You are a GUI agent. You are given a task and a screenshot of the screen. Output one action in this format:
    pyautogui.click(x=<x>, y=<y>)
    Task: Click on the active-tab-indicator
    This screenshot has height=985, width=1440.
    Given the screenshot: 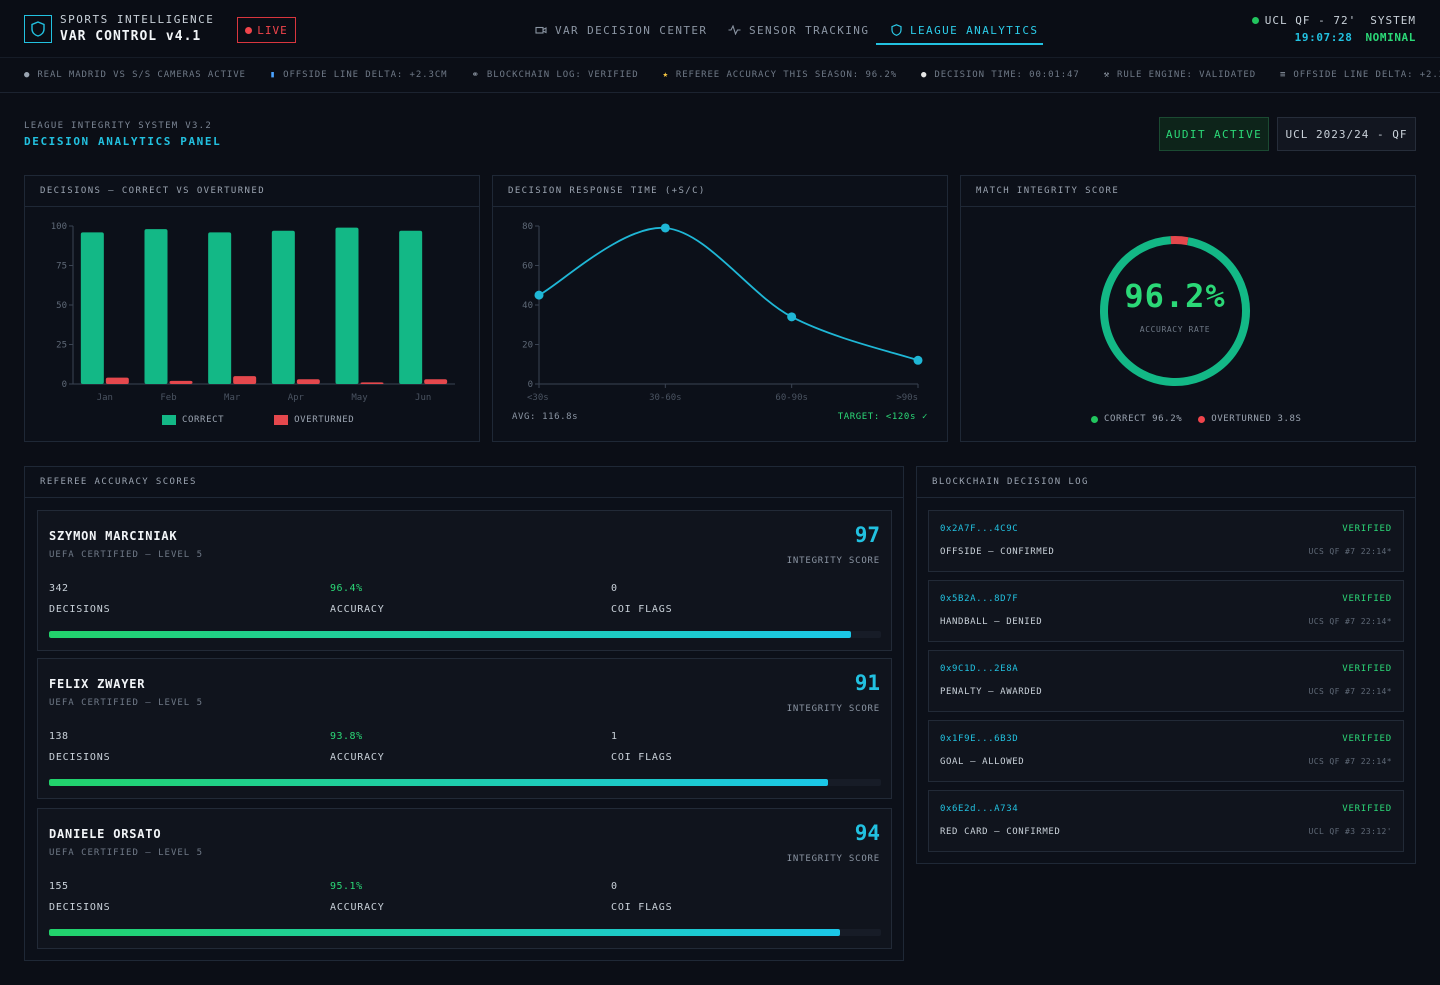 What is the action you would take?
    pyautogui.click(x=959, y=44)
    